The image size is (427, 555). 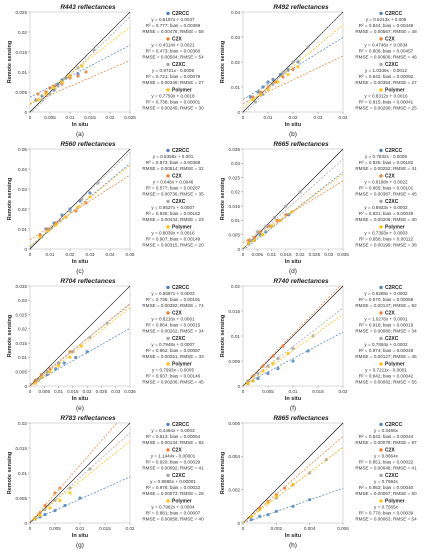 What do you see at coordinates (173, 376) in the screenshot?
I see `legend-r2-bias: R² = 0.937; bias = 0.00146` at bounding box center [173, 376].